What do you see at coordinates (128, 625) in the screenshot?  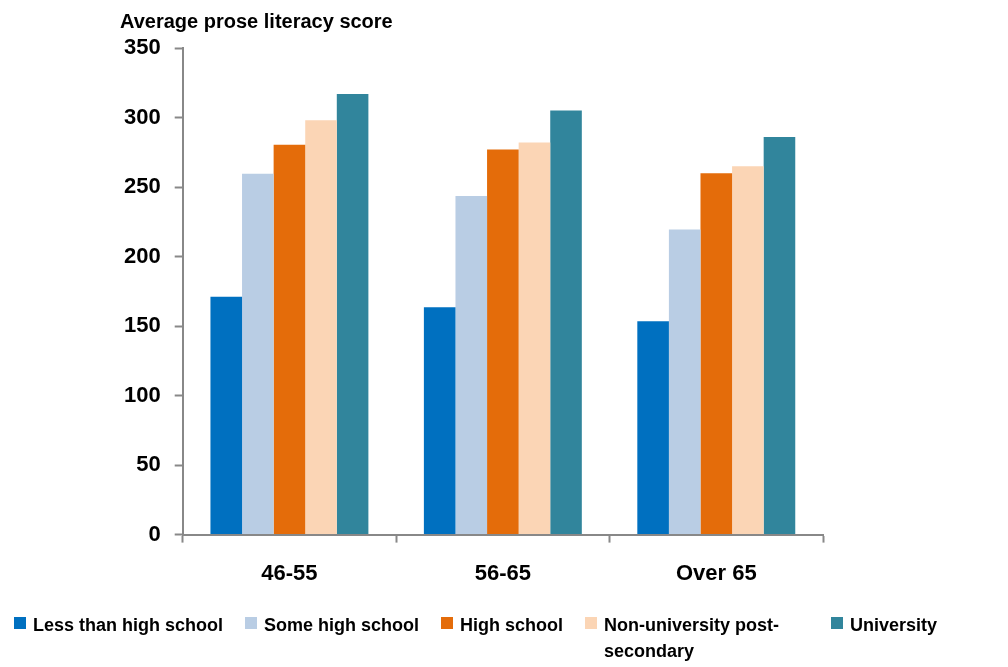 I see `legend-label: Less than high school` at bounding box center [128, 625].